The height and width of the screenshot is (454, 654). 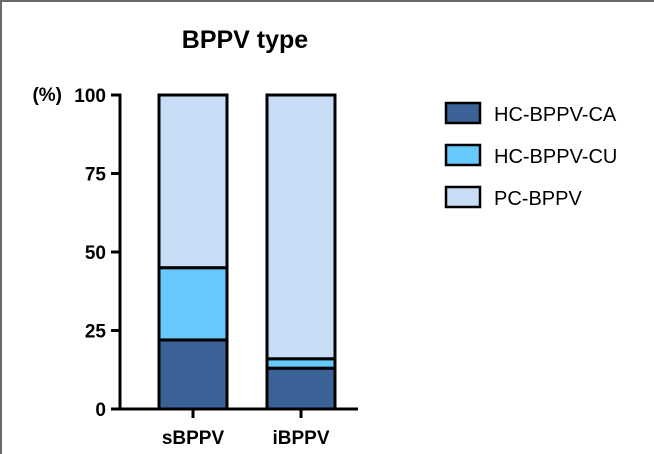 I want to click on y-tick-label-25: 25, so click(x=96, y=332).